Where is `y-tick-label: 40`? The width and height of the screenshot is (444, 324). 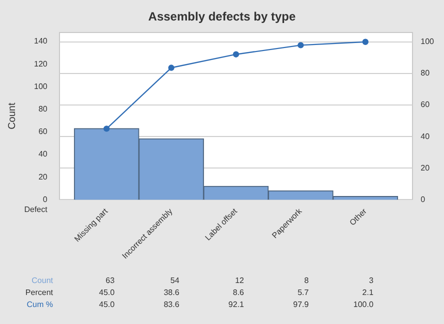 y-tick-label: 40 is located at coordinates (43, 154).